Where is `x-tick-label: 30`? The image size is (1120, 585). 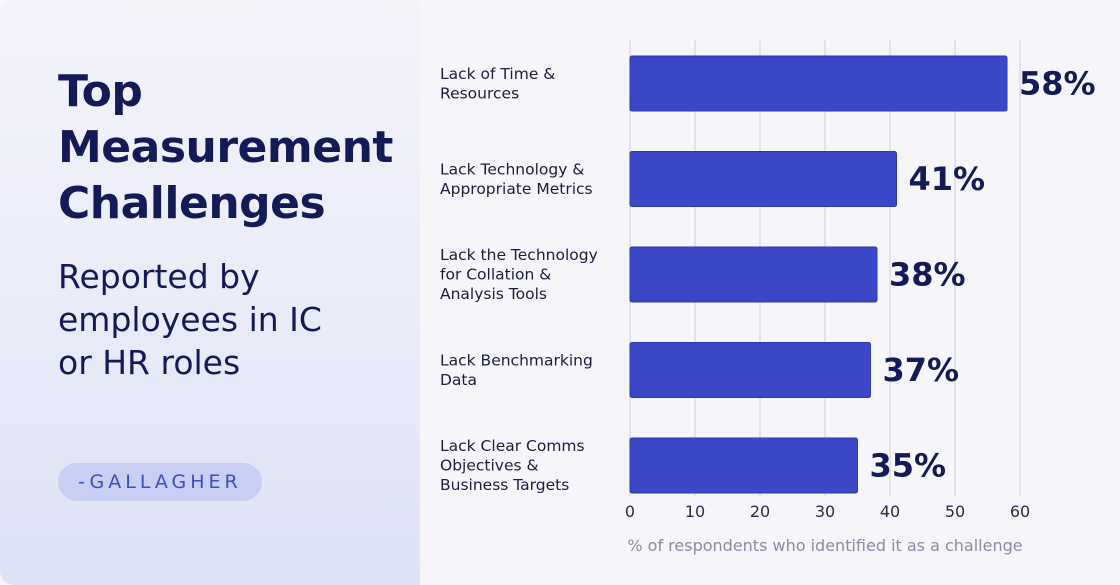 x-tick-label: 30 is located at coordinates (825, 511).